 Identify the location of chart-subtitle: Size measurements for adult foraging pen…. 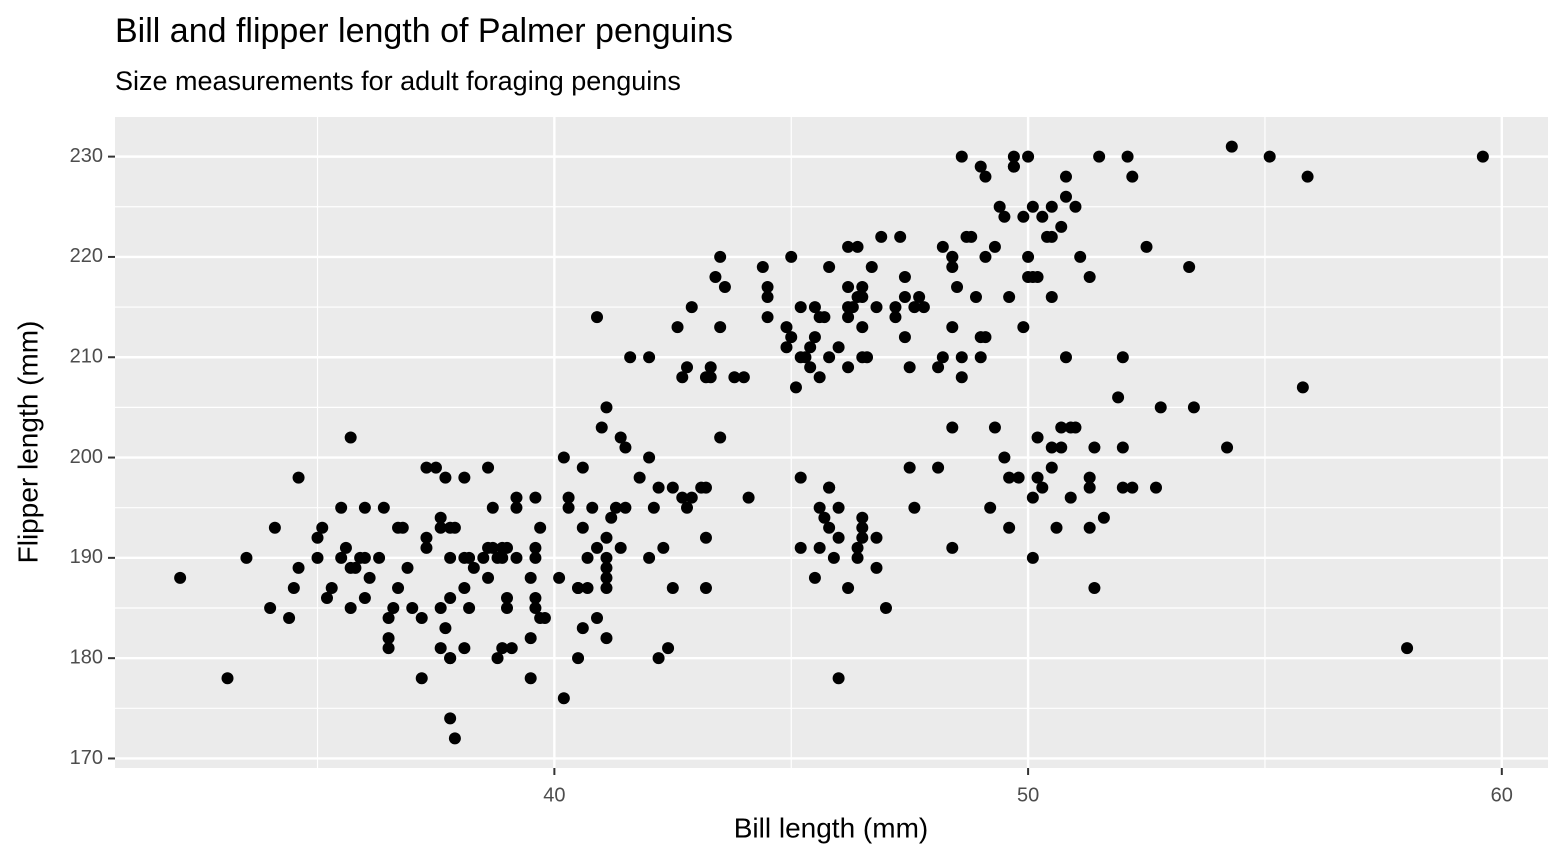
(398, 81).